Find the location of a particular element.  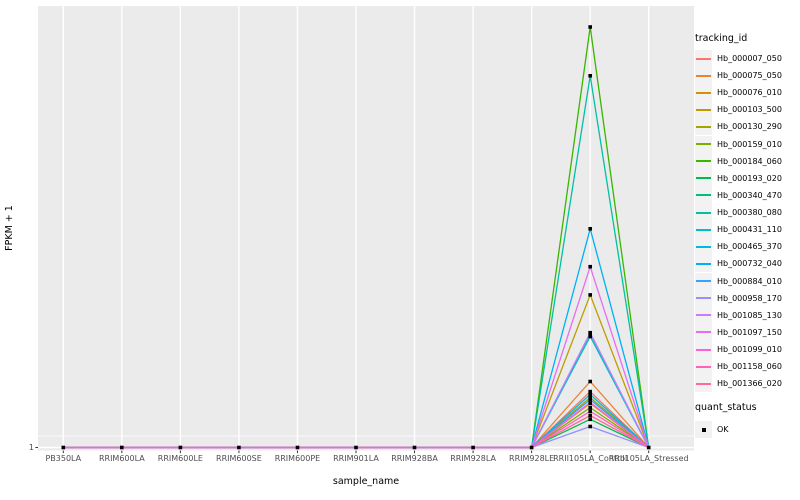

legend-item-Hb_001366_020: Hb_001366_020 is located at coordinates (738, 384).